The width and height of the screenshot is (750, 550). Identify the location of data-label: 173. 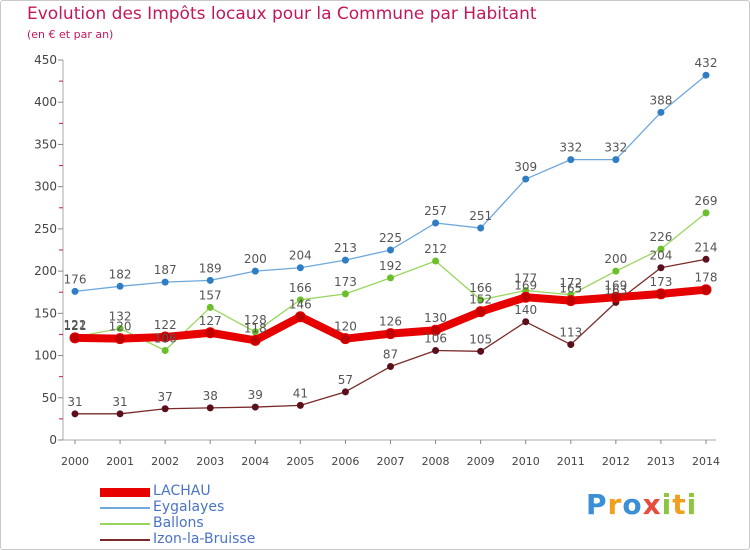
(345, 282).